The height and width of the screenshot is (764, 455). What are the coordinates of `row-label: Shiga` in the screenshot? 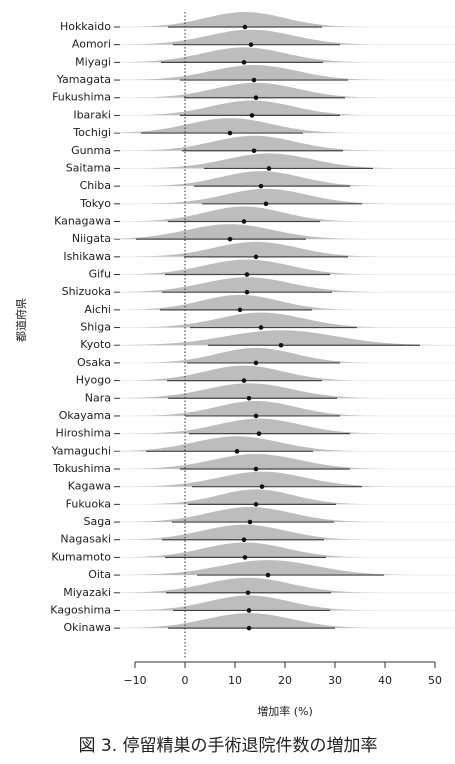 It's located at (95, 327).